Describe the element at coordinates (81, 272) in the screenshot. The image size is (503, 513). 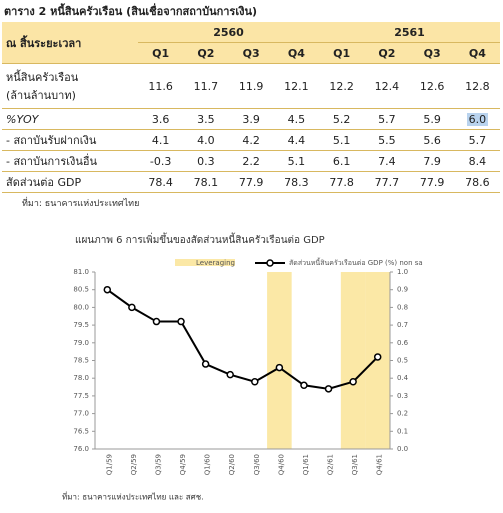
I see `y-tick-label: 81.0` at that location.